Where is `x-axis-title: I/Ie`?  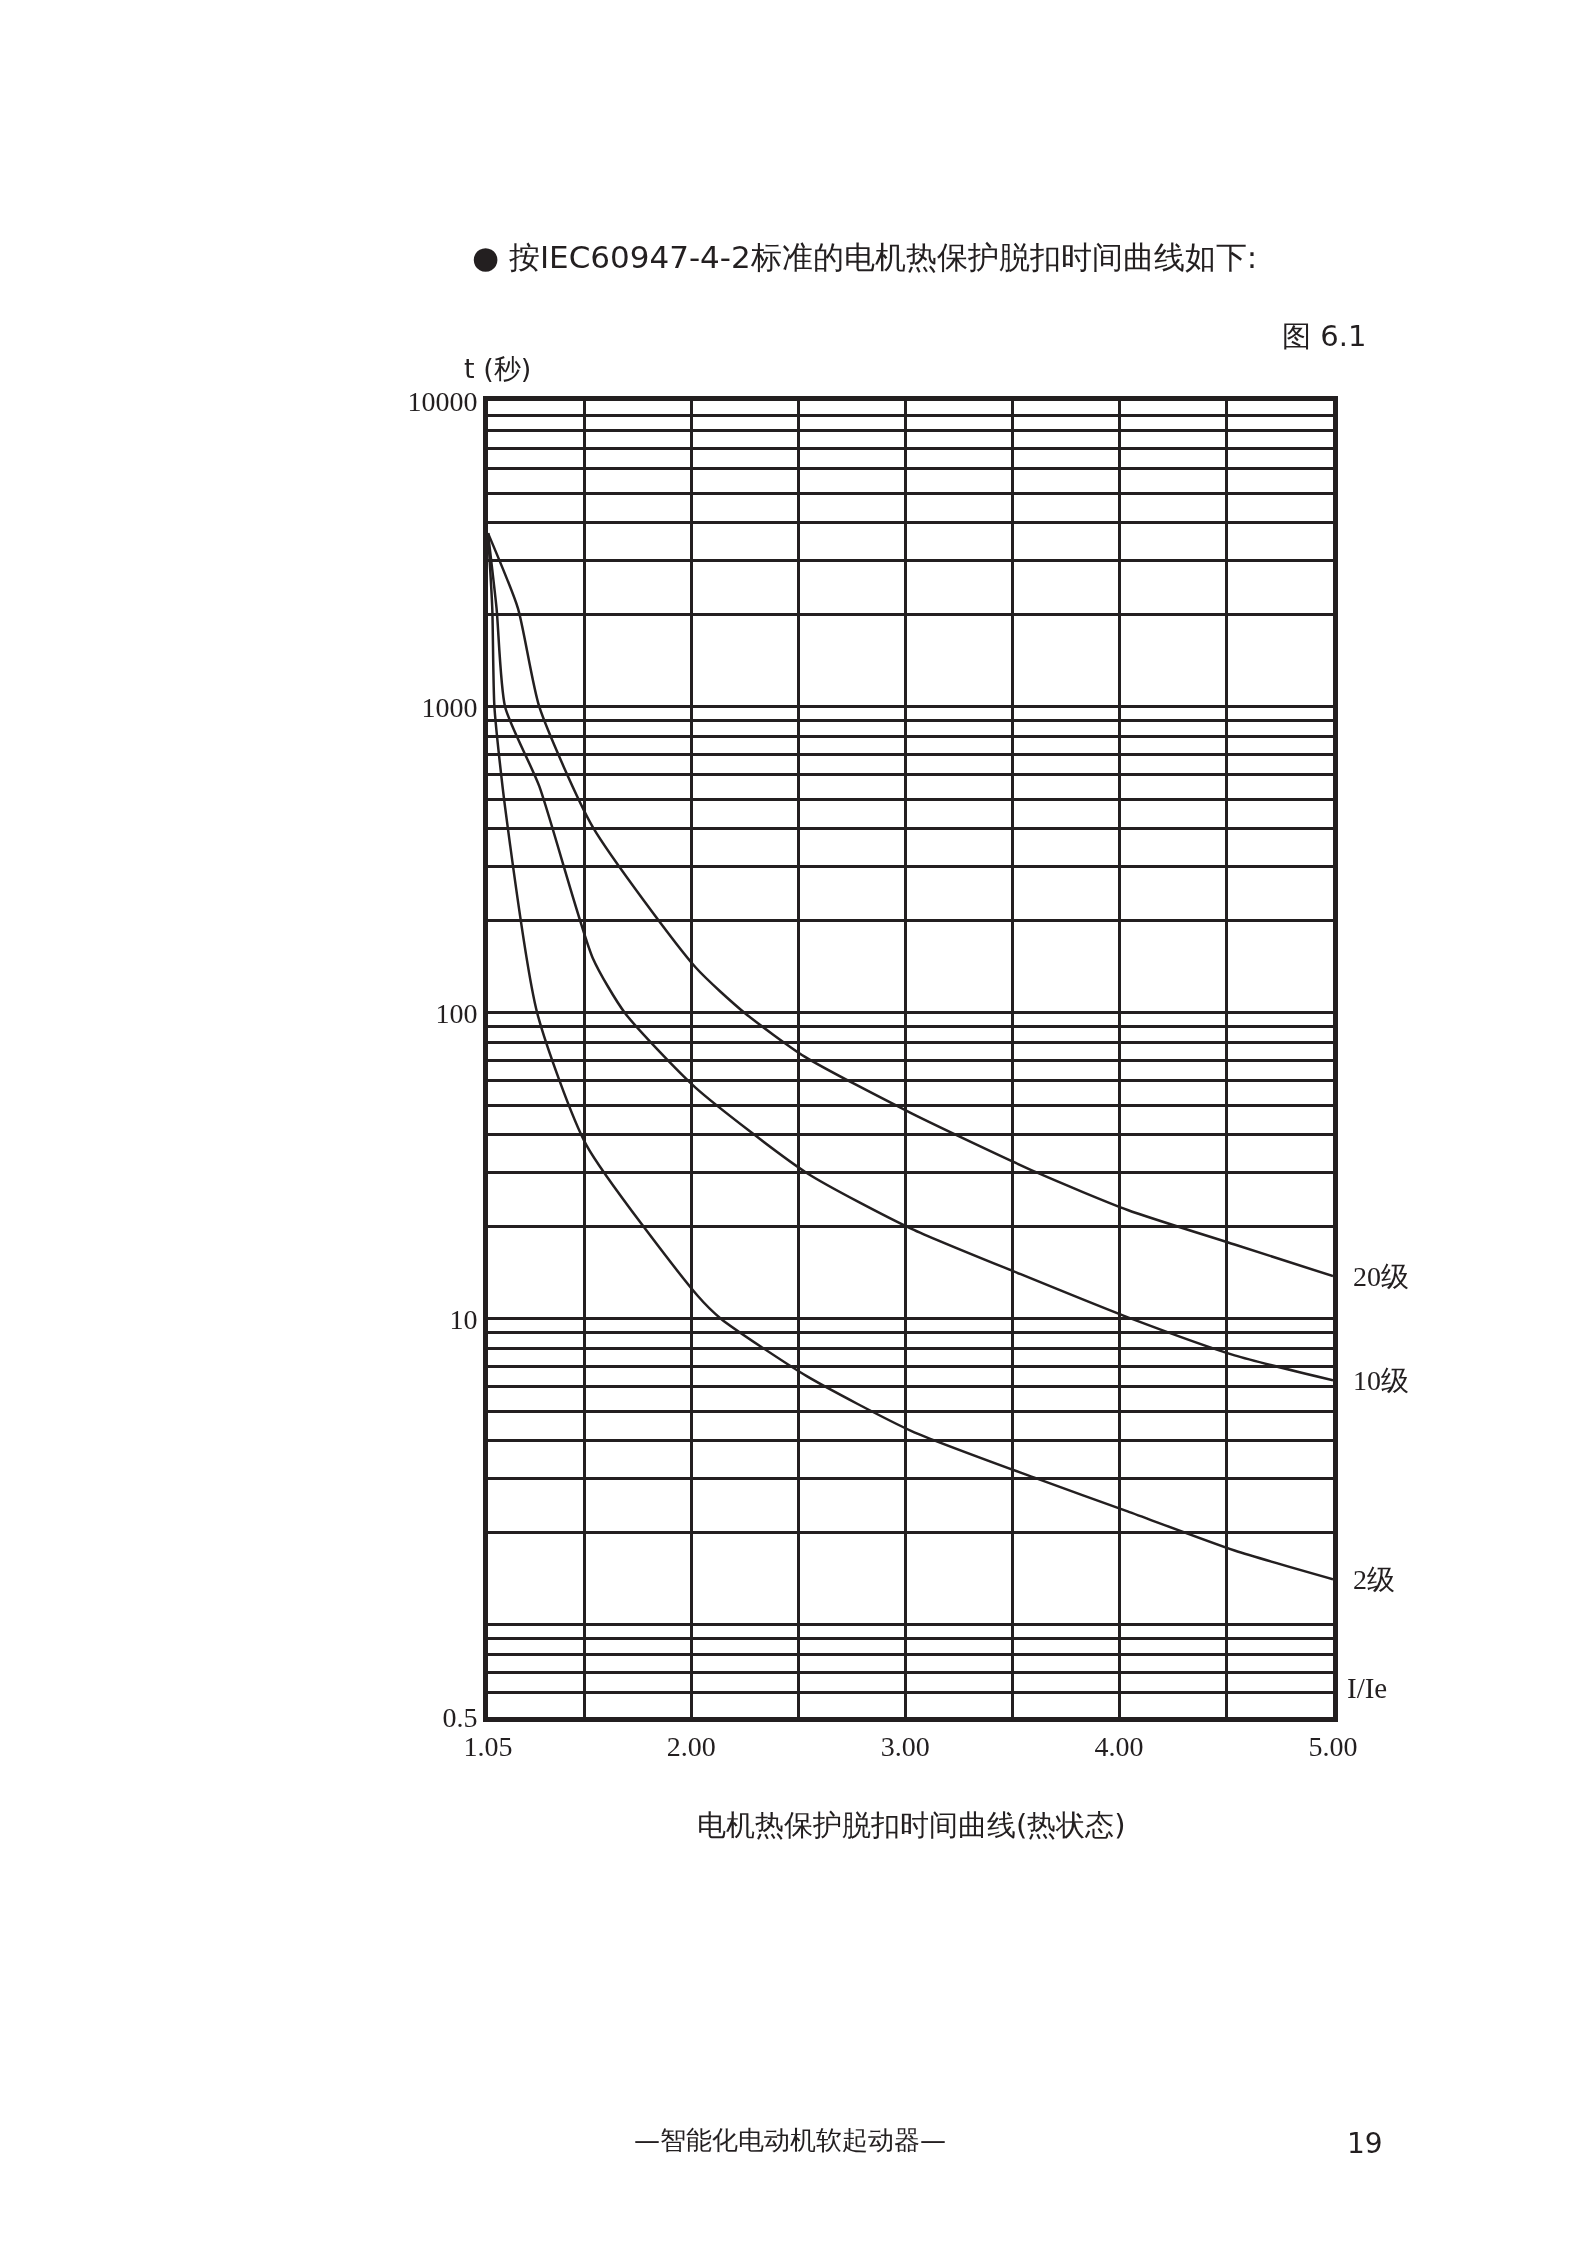
x-axis-title: I/Ie is located at coordinates (1367, 1688).